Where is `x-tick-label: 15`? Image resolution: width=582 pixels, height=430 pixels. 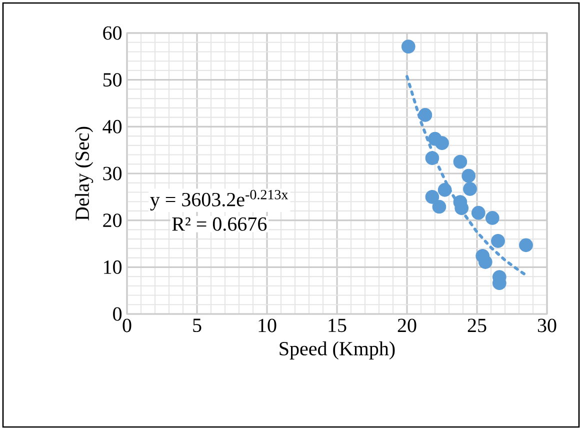
x-tick-label: 15 is located at coordinates (337, 325).